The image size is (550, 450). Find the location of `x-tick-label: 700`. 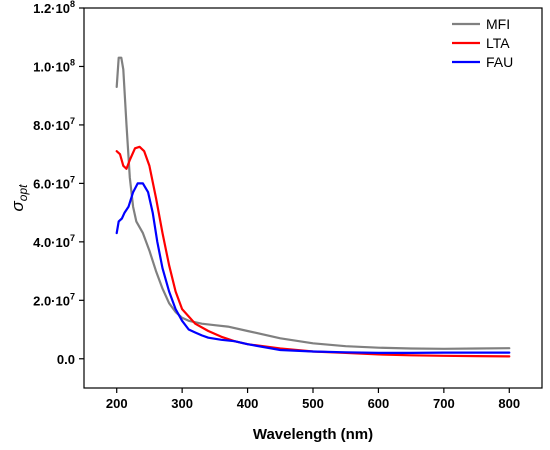

x-tick-label: 700 is located at coordinates (444, 403).